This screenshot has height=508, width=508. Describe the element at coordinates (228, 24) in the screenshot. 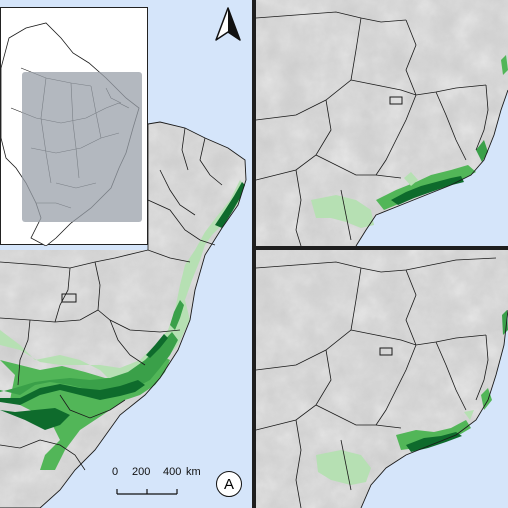

I see `north-arrow-icon` at that location.